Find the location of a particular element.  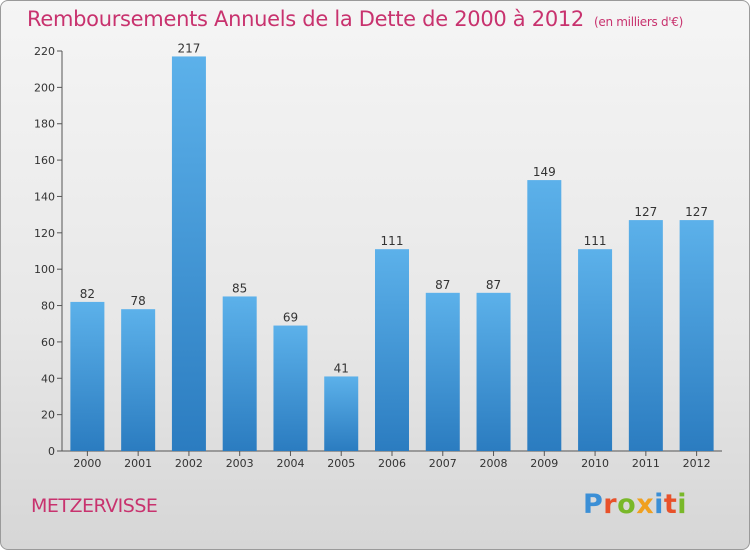

bar-value-label: 41 is located at coordinates (341, 368).